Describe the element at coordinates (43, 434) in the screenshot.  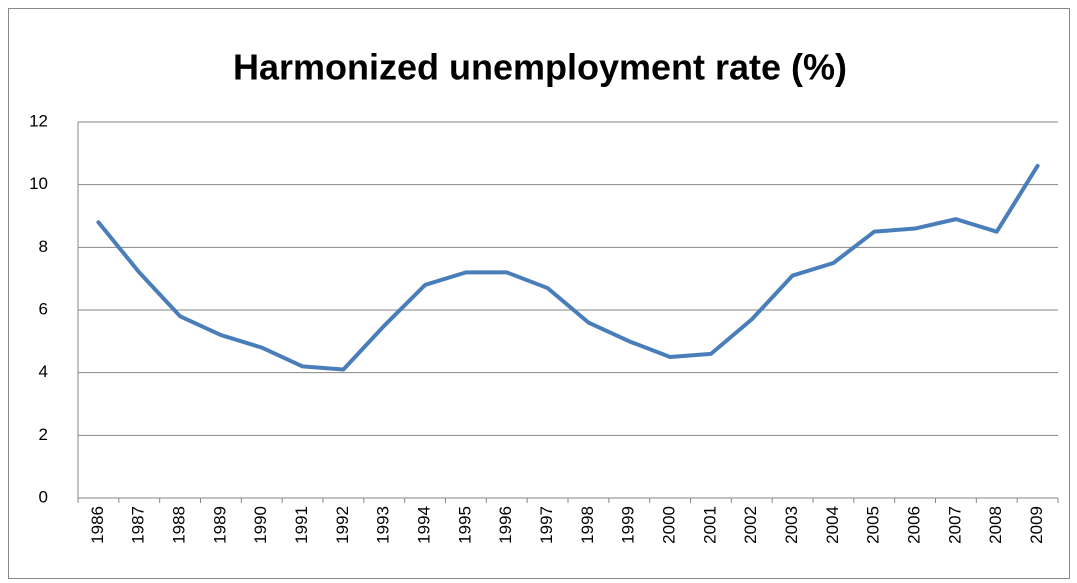
I see `y-tick-label: 2` at that location.